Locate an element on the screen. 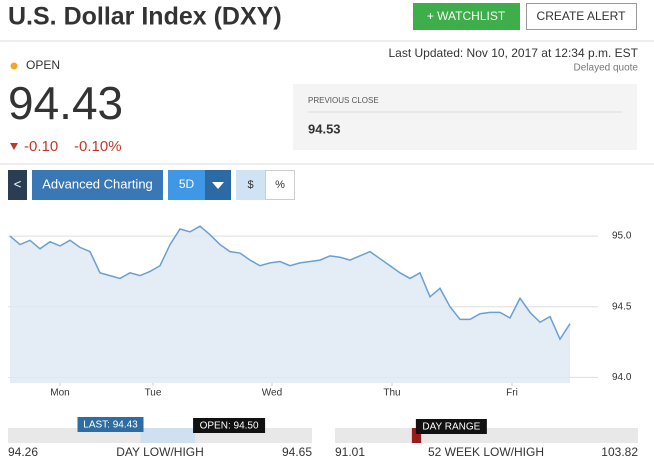 The width and height of the screenshot is (654, 472). range-label: 5D is located at coordinates (187, 184).